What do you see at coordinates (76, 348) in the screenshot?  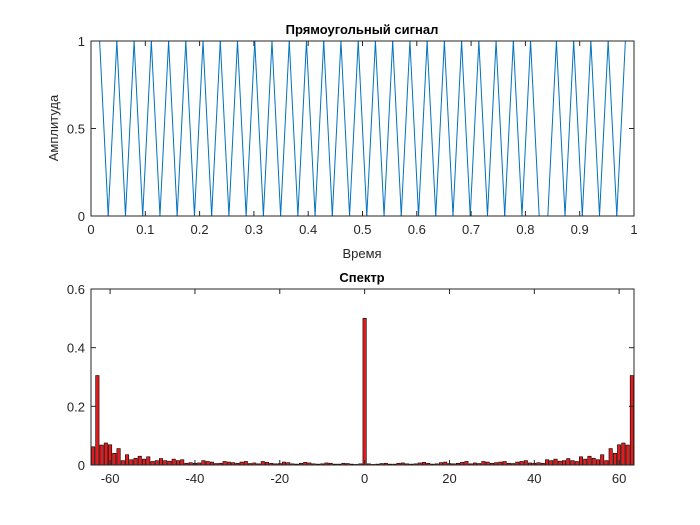 I see `y-tick-label: 0.4` at bounding box center [76, 348].